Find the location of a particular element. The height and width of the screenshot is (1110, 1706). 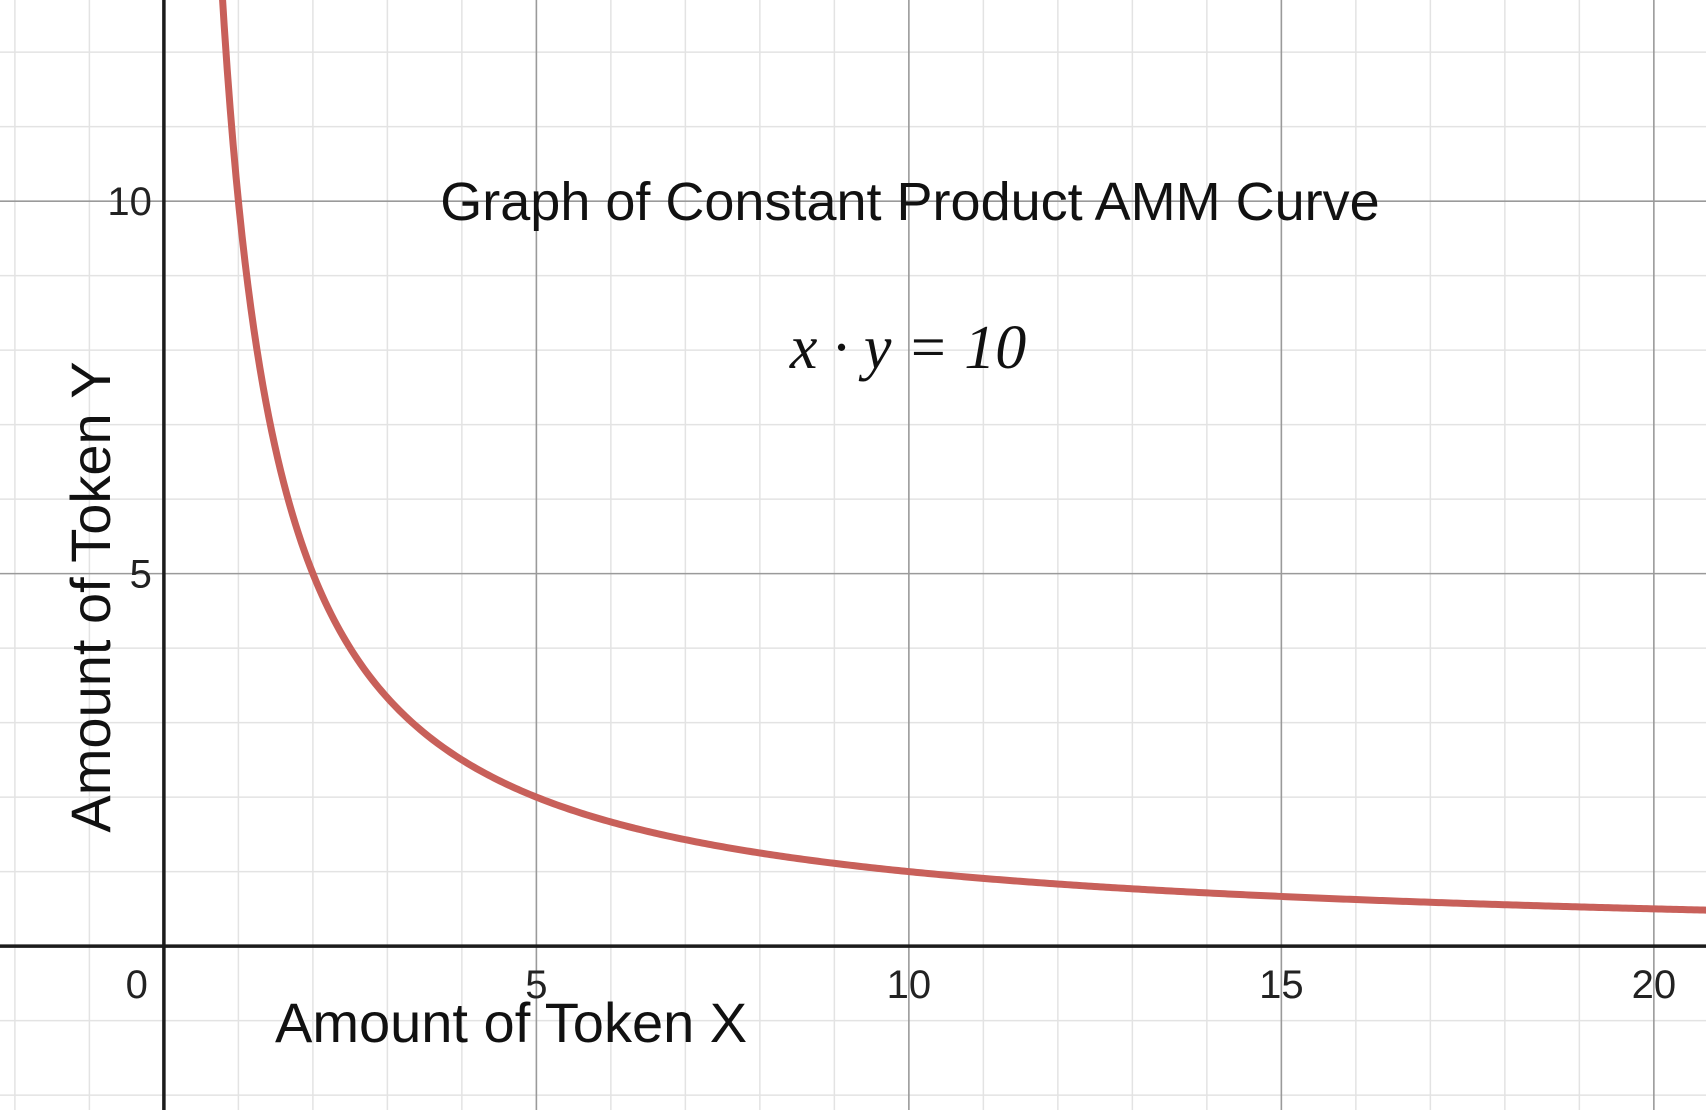

equation-label: x · y = 10 is located at coordinates (907, 348).